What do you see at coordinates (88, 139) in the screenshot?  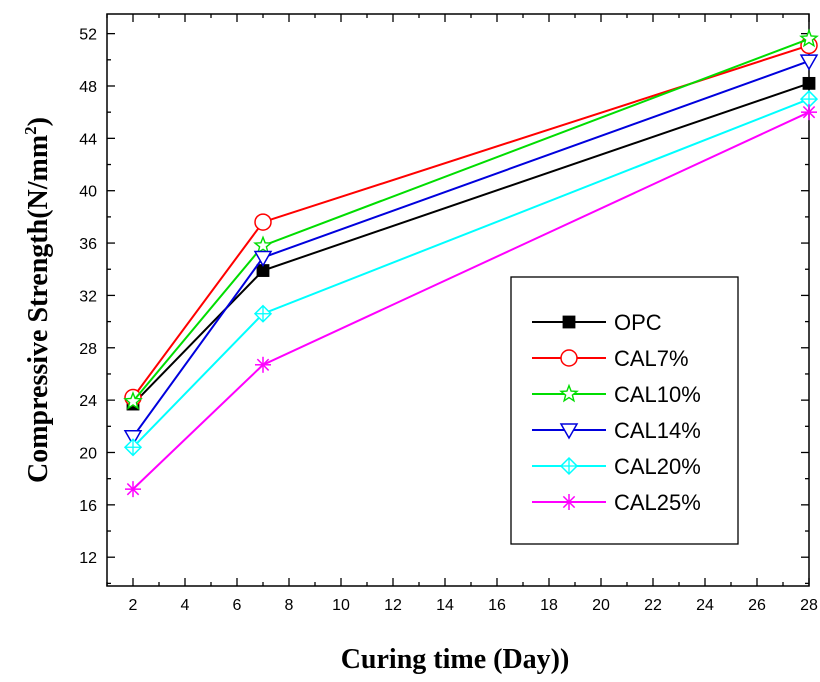 I see `y-tick-label: 44` at bounding box center [88, 139].